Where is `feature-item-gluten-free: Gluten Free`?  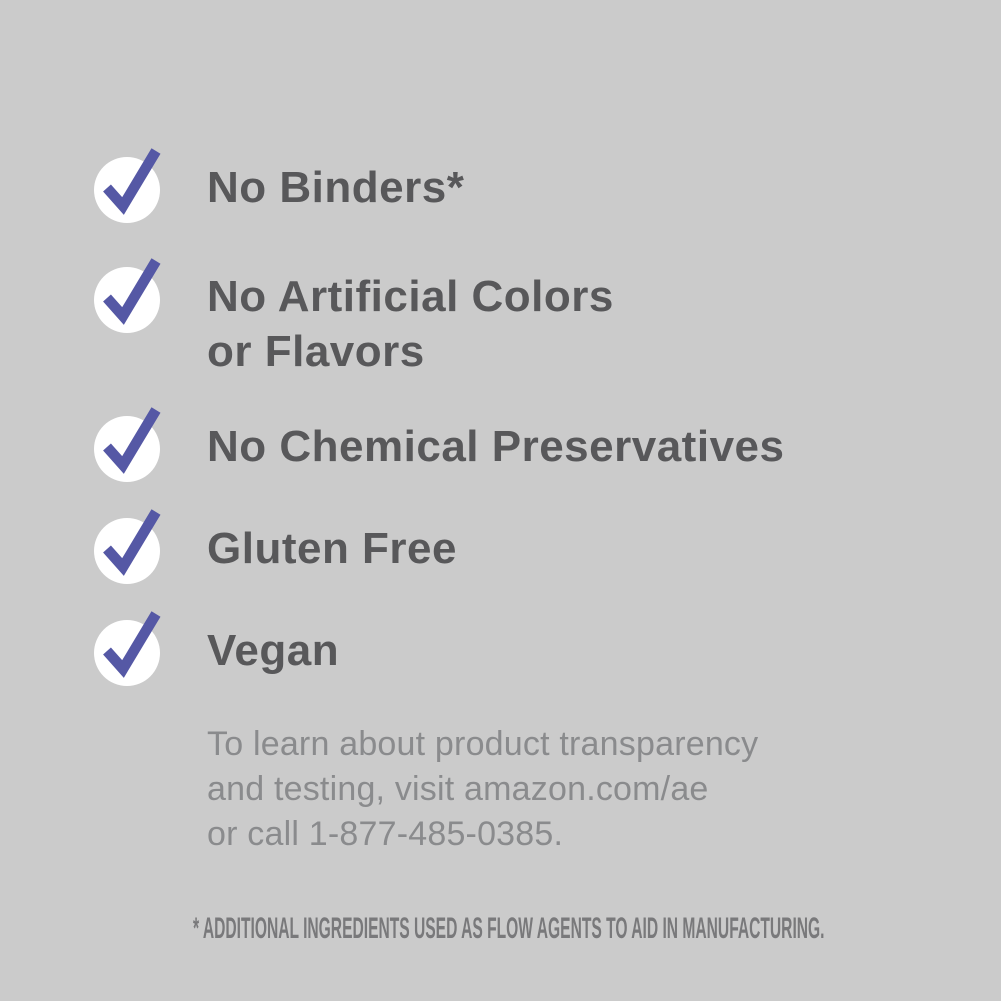
feature-item-gluten-free: Gluten Free is located at coordinates (275, 546).